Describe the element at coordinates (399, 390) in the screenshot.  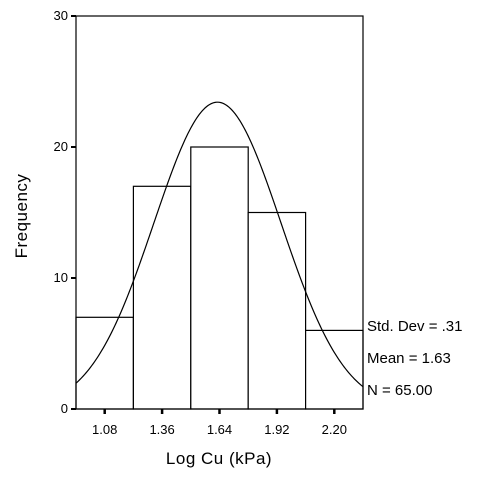
I see `stat-n: N = 65.00` at that location.